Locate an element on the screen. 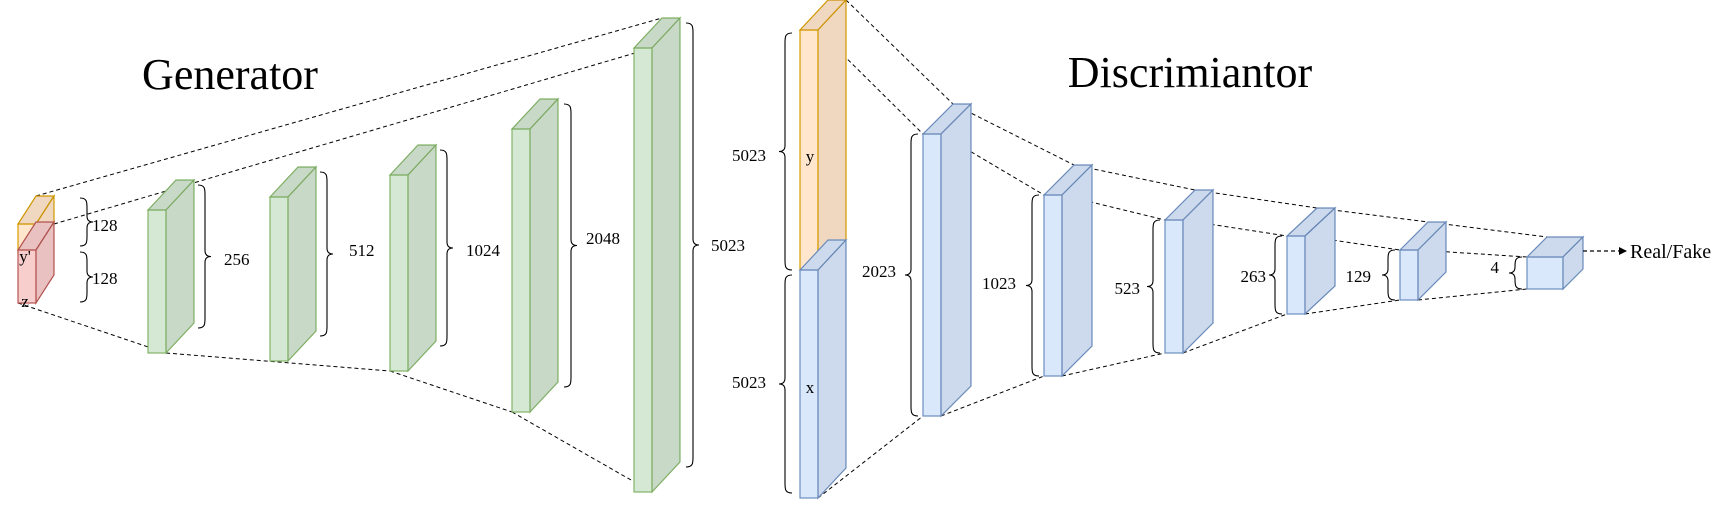  discriminator-layer-3-block is located at coordinates (1189, 271).